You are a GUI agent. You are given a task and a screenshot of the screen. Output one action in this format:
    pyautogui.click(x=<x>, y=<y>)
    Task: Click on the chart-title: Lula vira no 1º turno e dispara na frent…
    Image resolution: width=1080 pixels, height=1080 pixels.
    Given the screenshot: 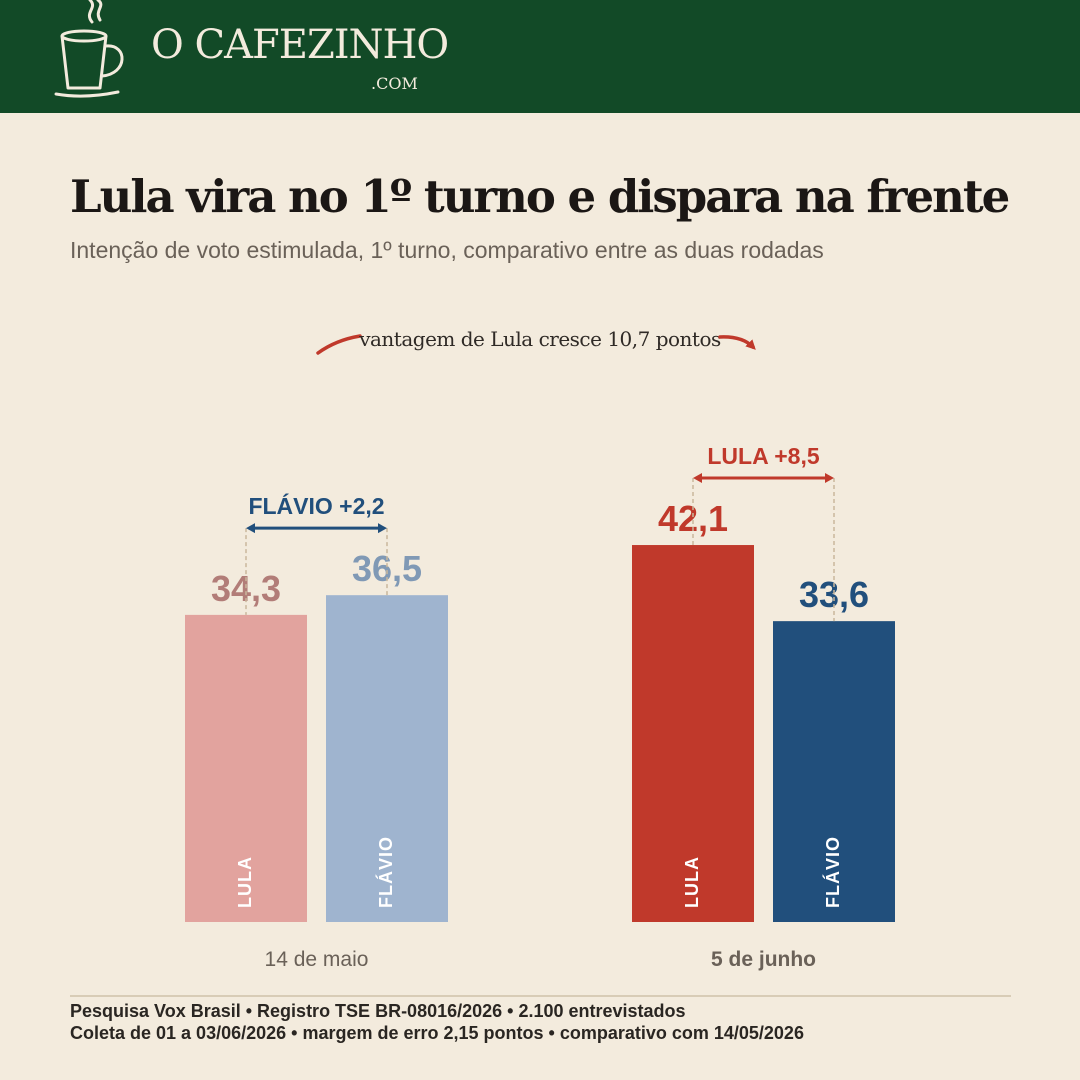 What is the action you would take?
    pyautogui.click(x=540, y=196)
    